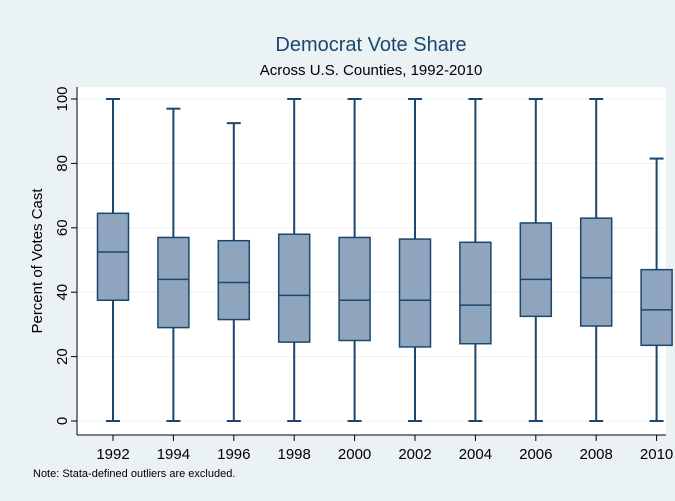  I want to click on x-tick-label-2010: 2010, so click(656, 454).